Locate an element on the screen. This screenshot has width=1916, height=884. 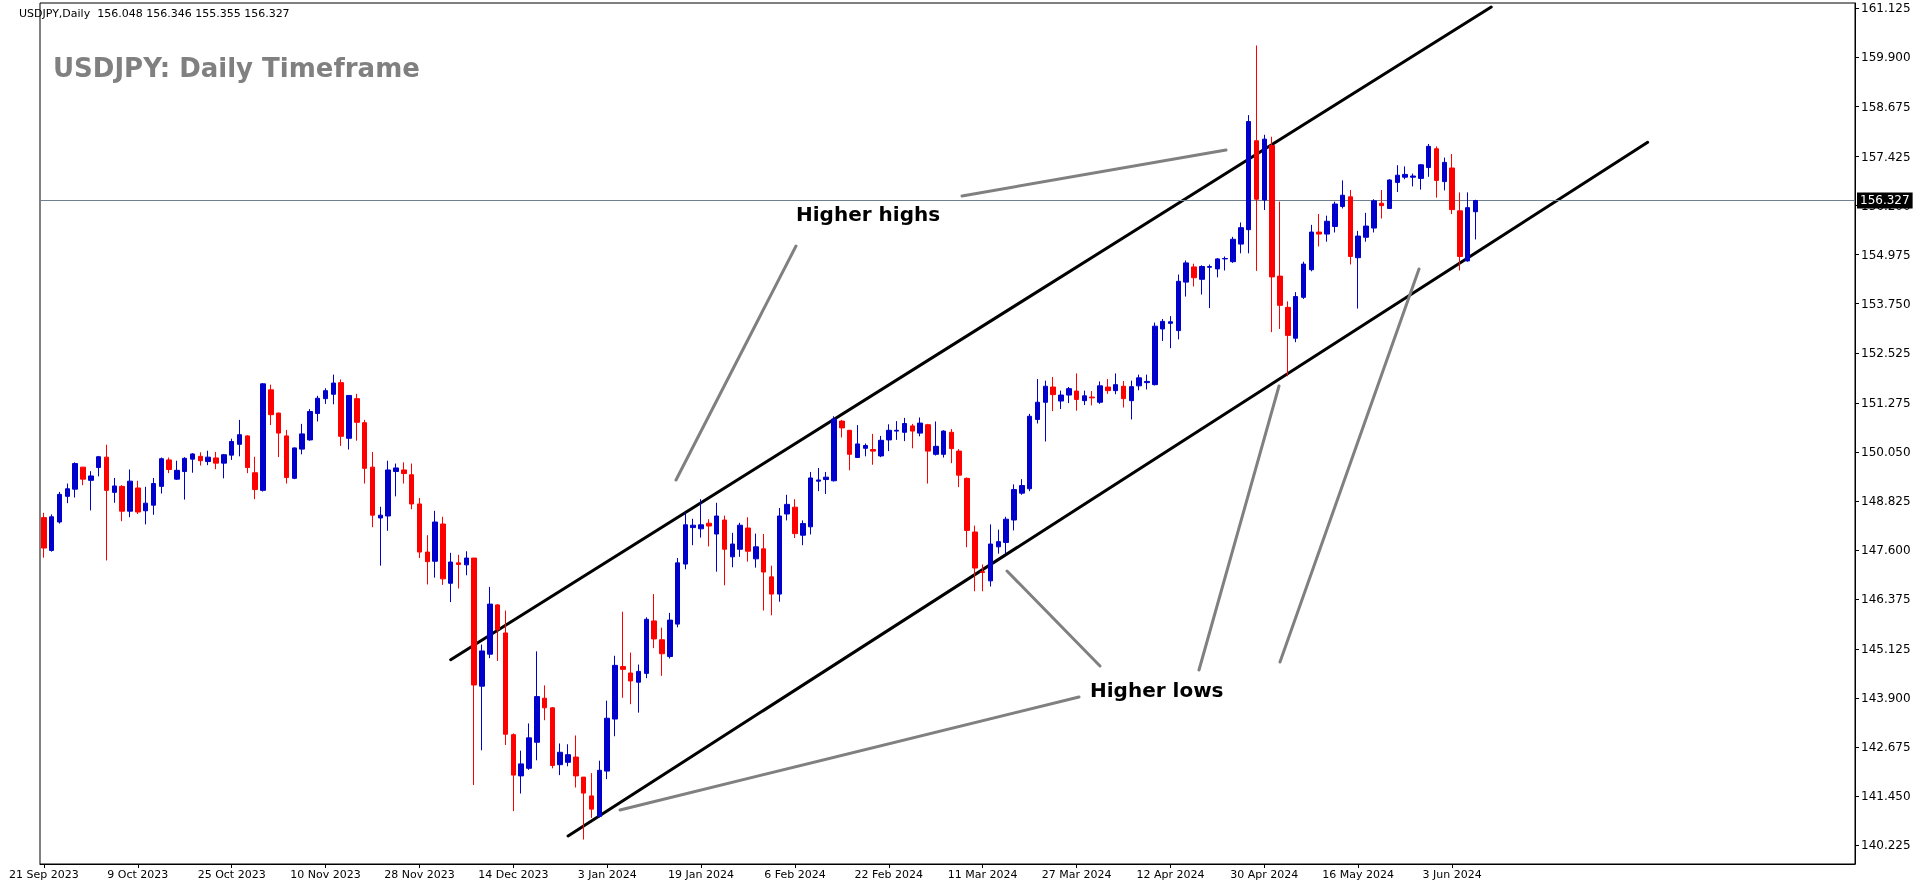
y-tick-label: 152.525 is located at coordinates (1886, 352).